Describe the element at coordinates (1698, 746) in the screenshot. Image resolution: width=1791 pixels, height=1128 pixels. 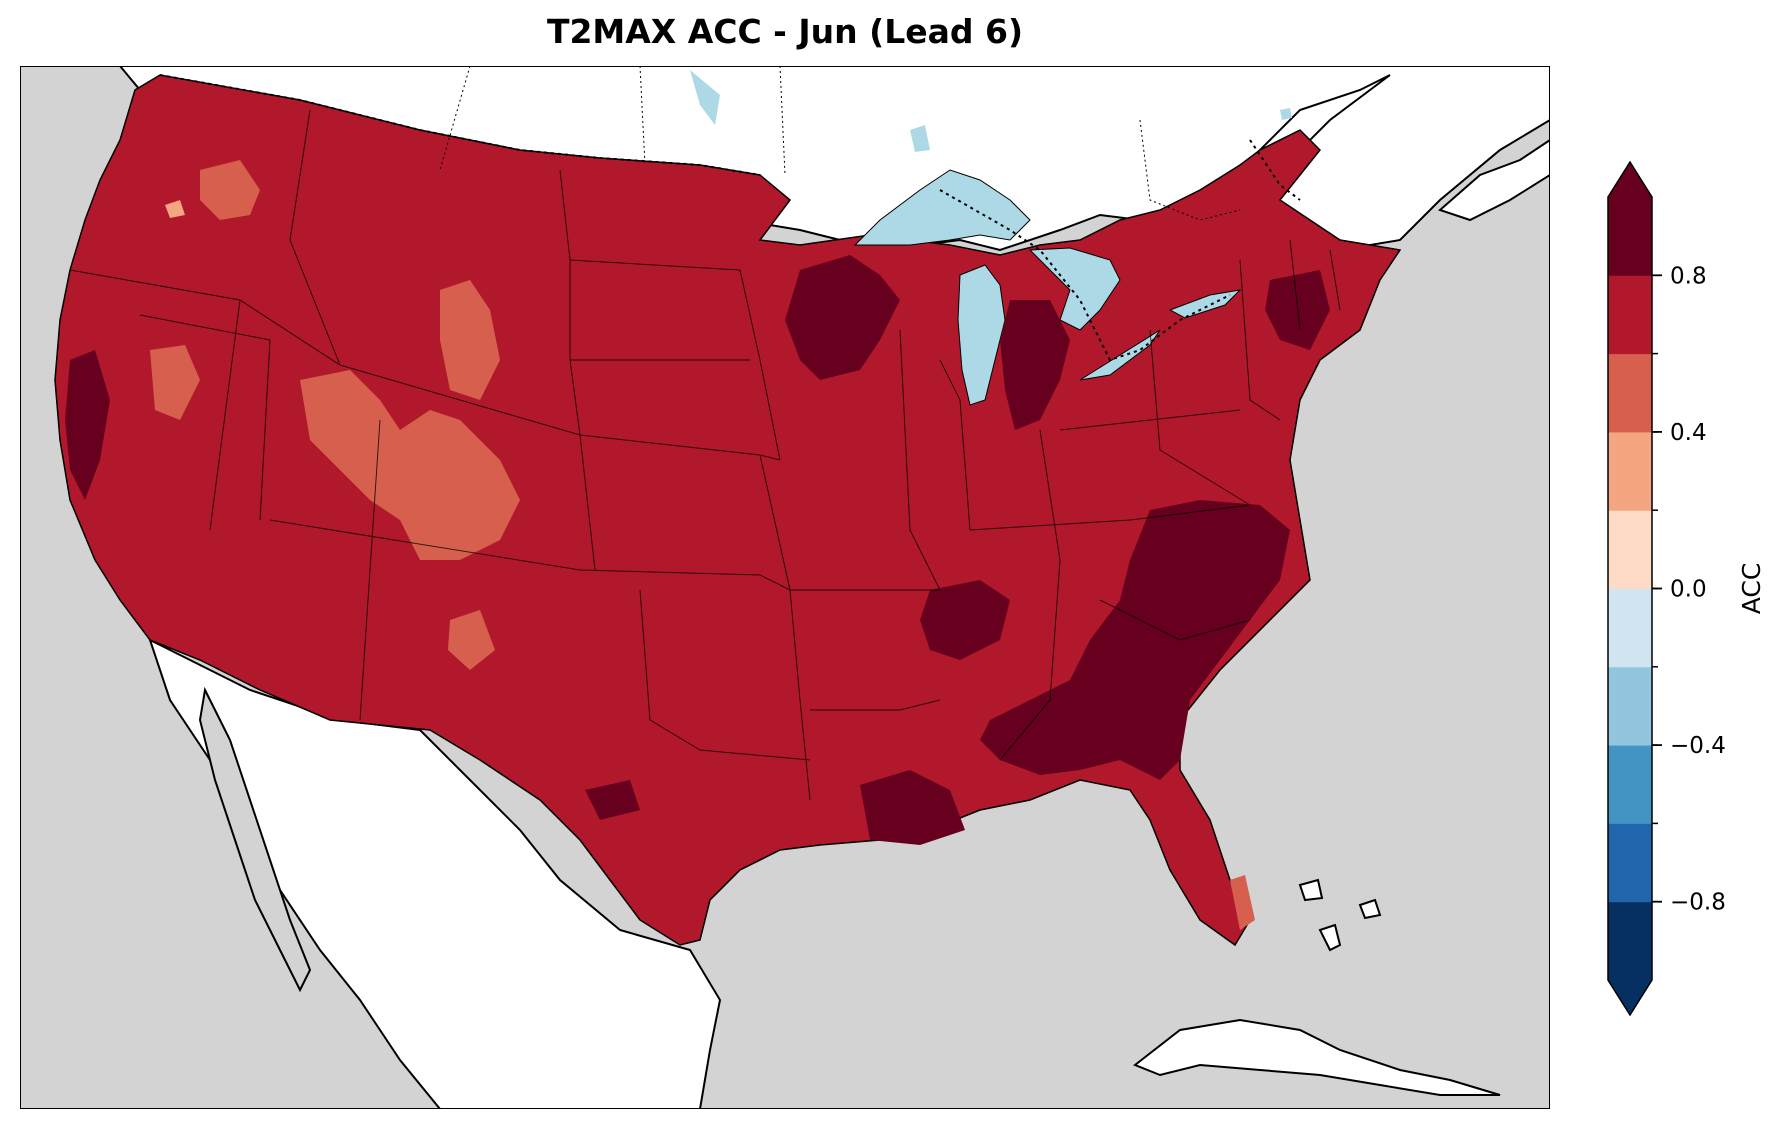
I see `colorbar-tick-label: −0.4` at that location.